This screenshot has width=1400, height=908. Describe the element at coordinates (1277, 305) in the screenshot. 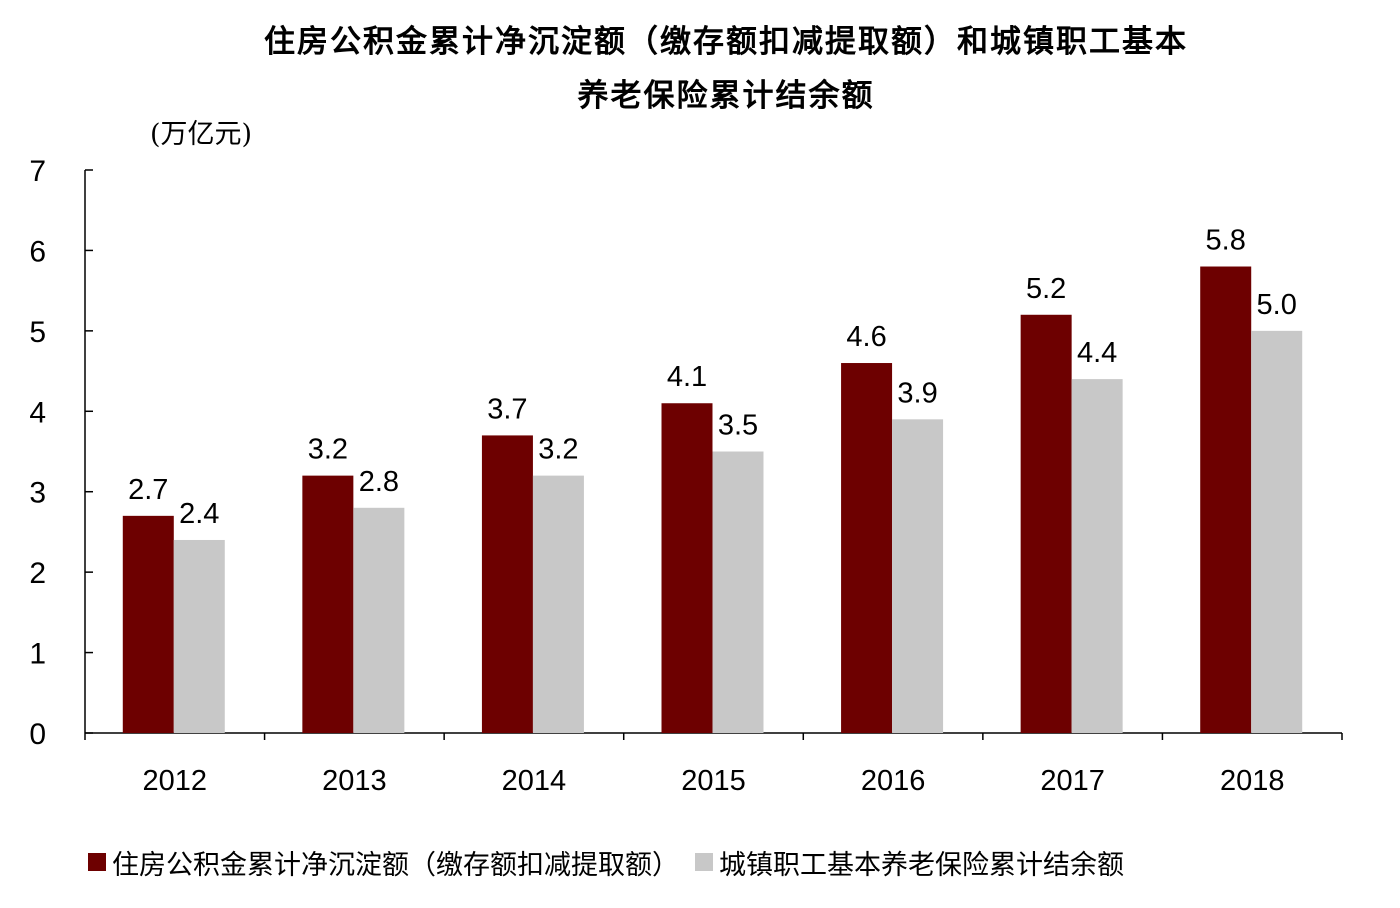

I see `data-label-pension: 5.0` at that location.